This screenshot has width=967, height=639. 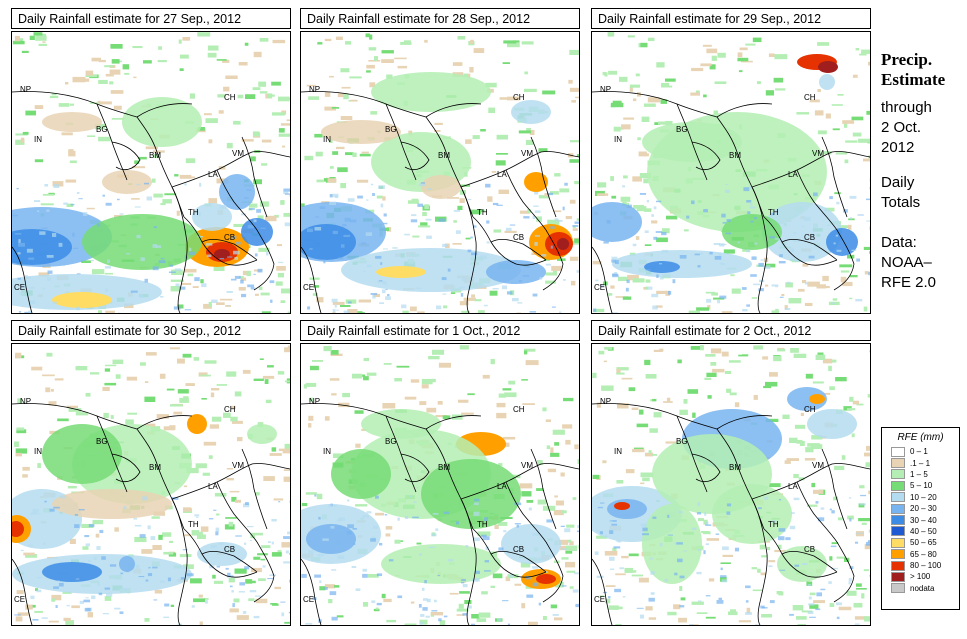 I want to click on country-label: NP, so click(x=25, y=401).